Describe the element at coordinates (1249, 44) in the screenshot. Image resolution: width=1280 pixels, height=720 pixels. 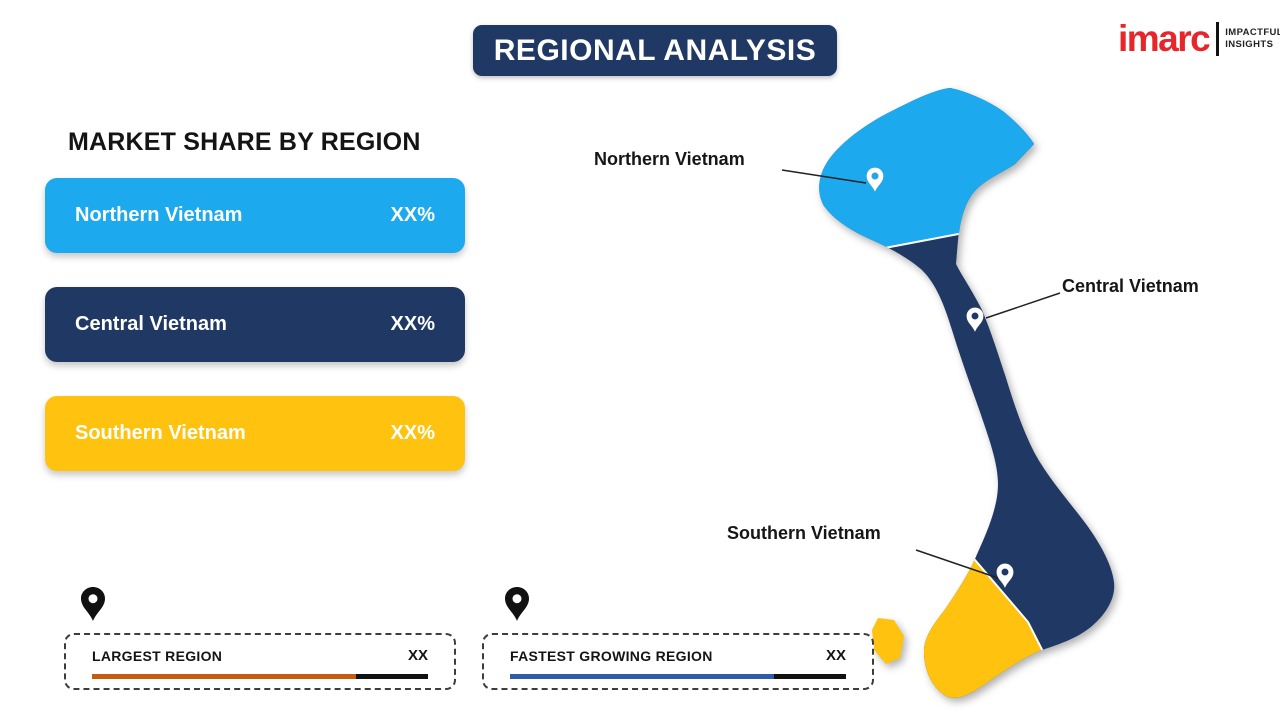
I see `logo-tagline-line2: INSIGHTS` at that location.